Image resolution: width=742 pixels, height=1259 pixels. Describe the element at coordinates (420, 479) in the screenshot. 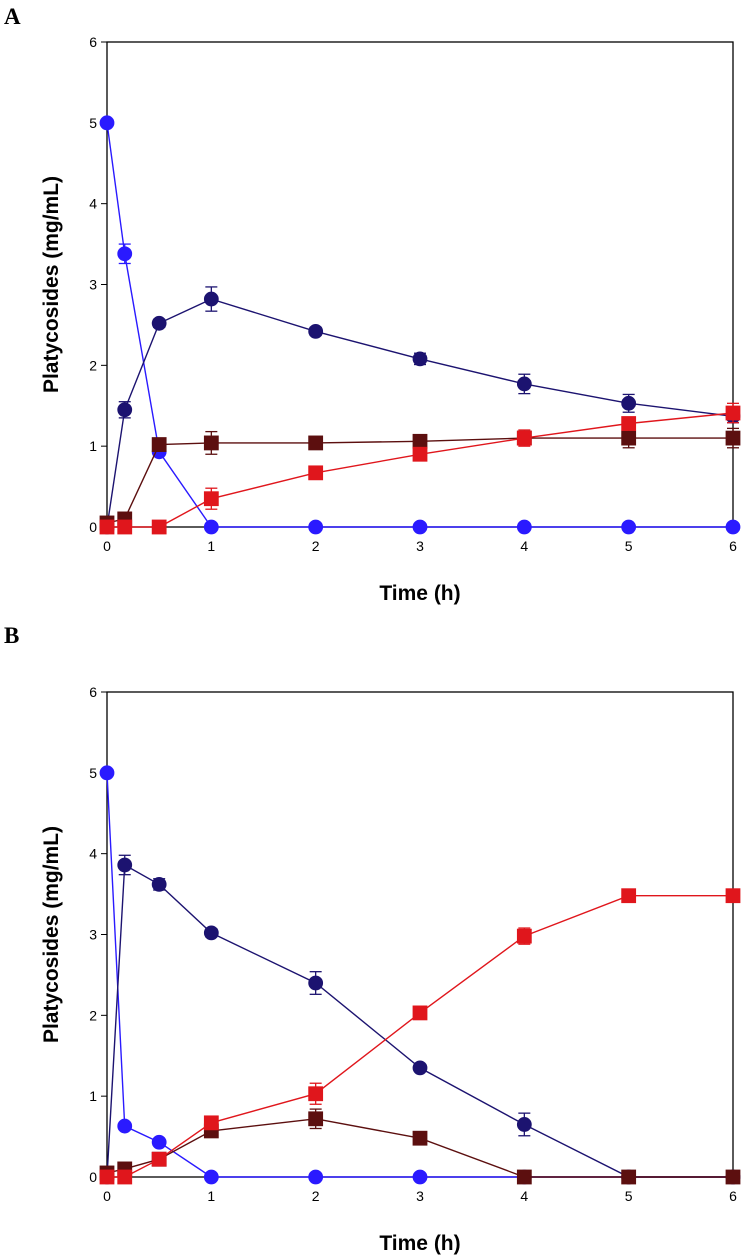

I see `series-darkred-square` at that location.